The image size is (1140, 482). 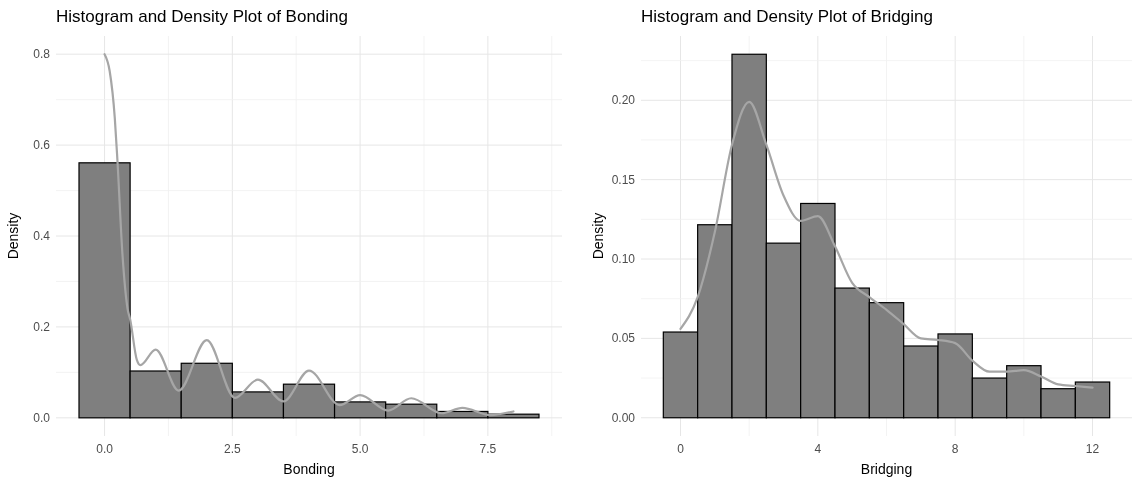 I want to click on y-tick-label: 0.6, so click(x=42, y=145).